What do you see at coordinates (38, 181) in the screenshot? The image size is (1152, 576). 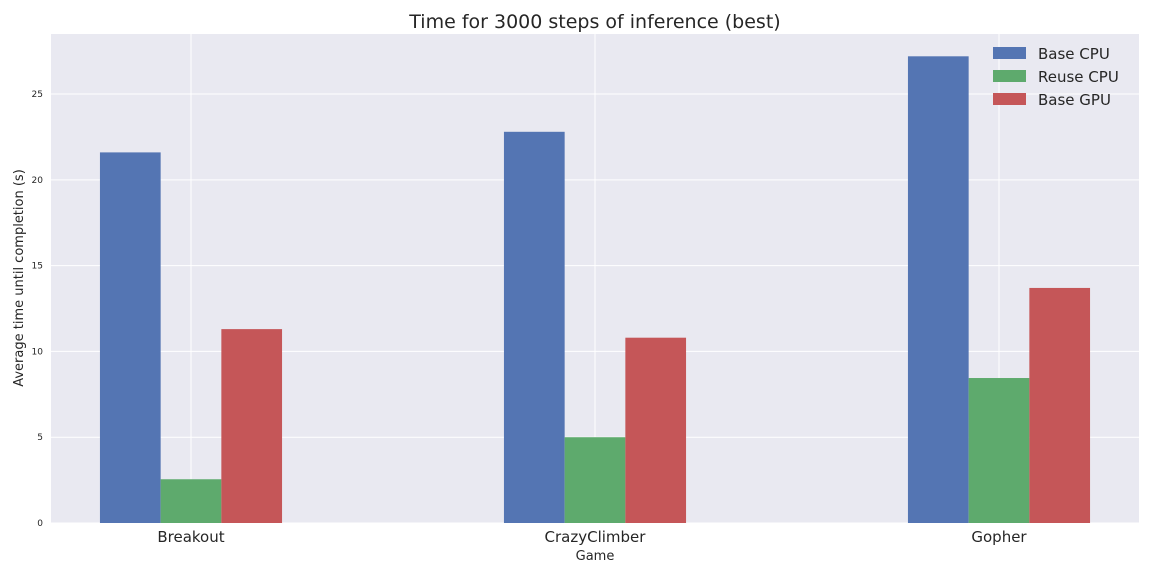 I see `y-tick-label: 20` at bounding box center [38, 181].